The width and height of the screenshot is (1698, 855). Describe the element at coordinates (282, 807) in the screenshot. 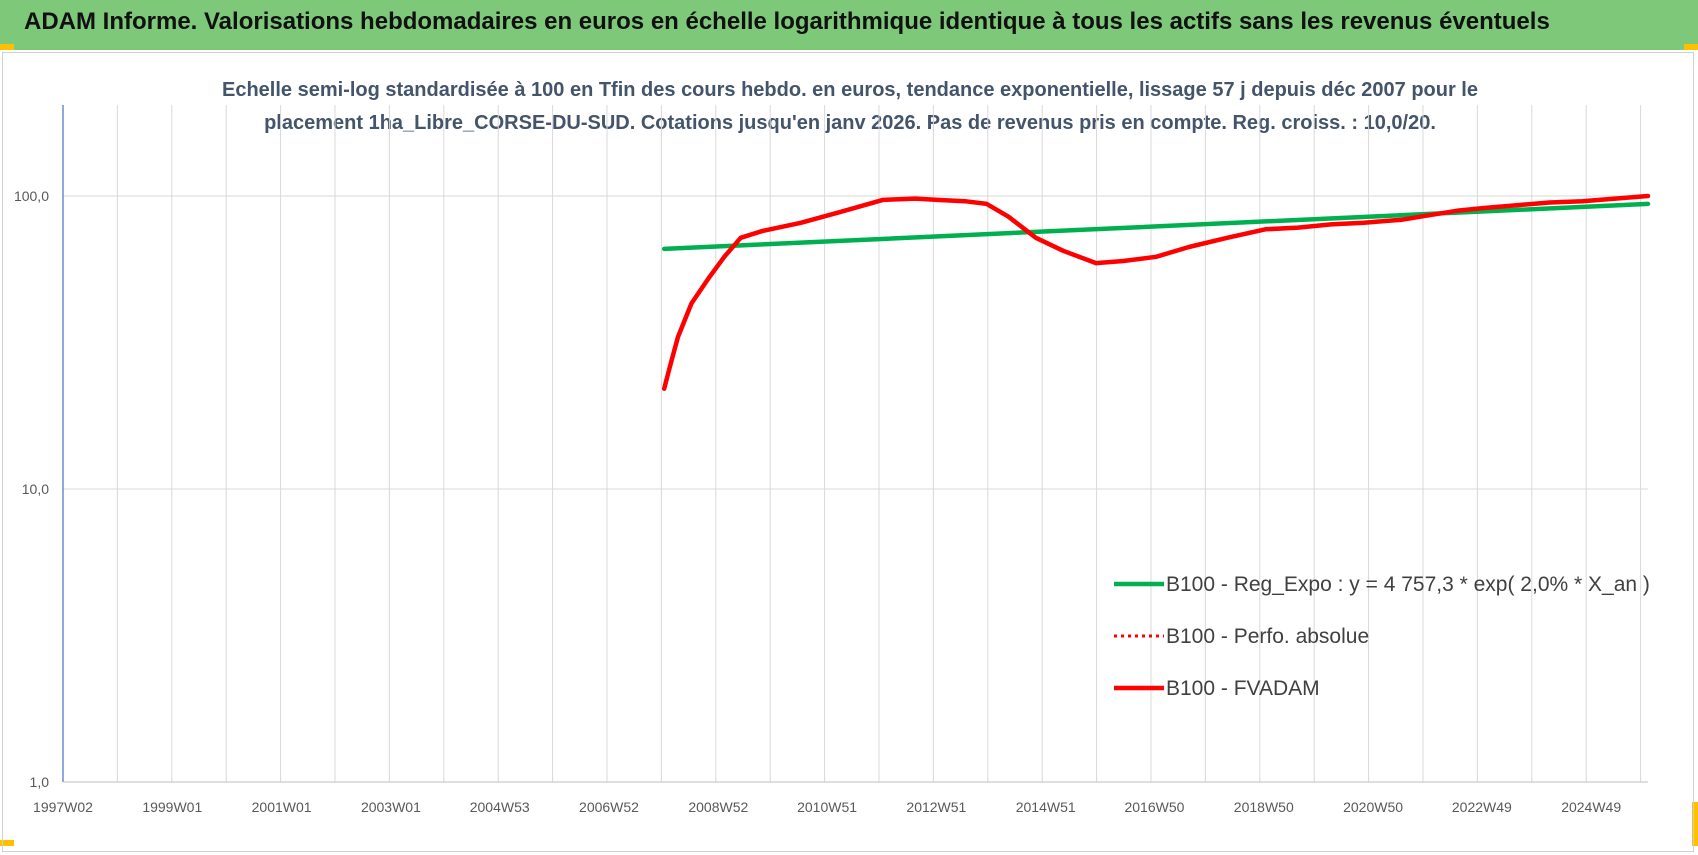

I see `x-tick-label: 2001W01` at that location.